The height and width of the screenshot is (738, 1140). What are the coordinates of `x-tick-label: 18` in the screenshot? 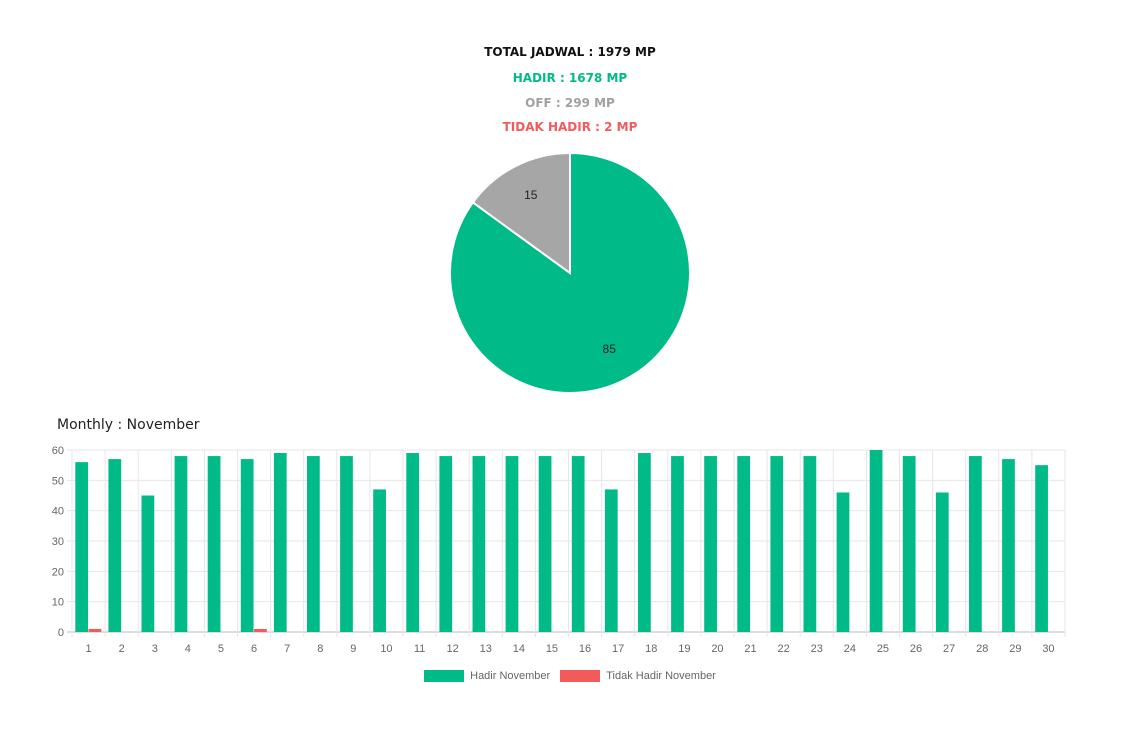 It's located at (651, 649).